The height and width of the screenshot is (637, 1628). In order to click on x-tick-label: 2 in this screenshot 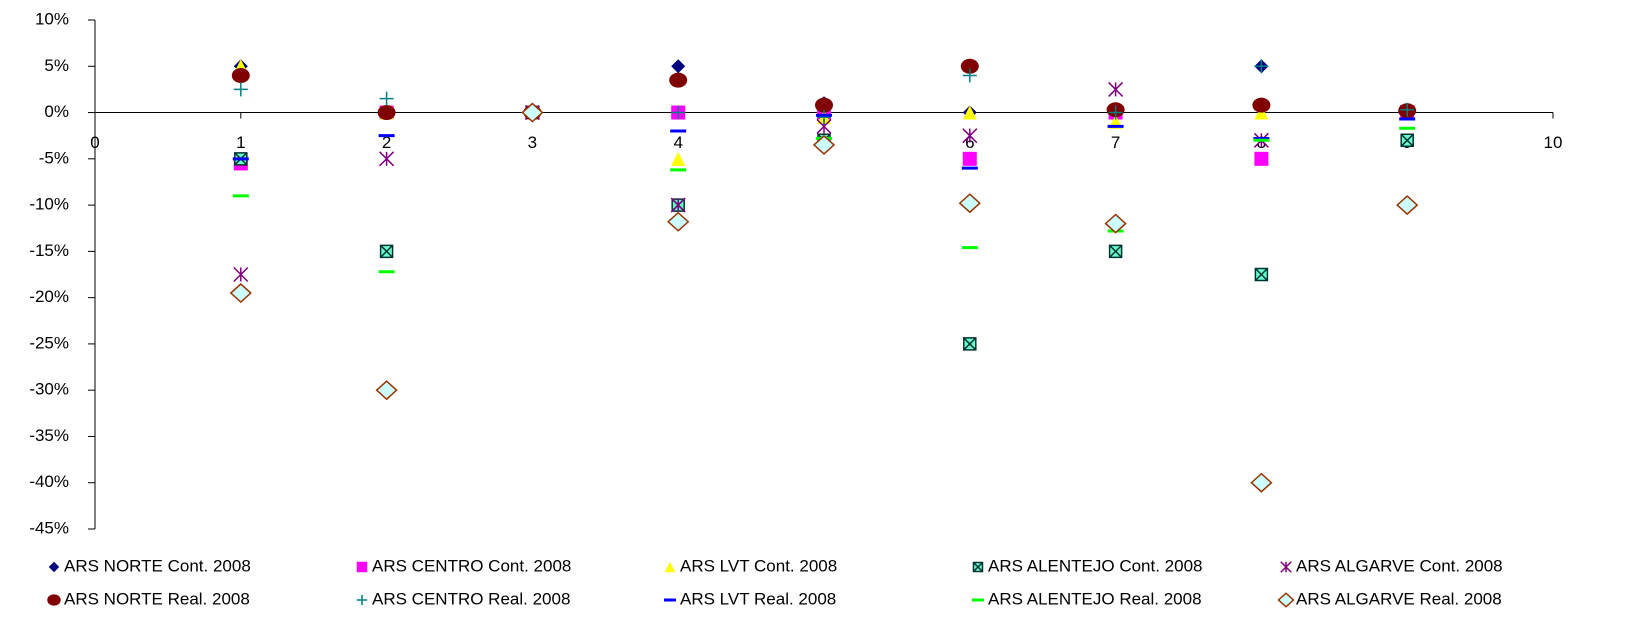, I will do `click(386, 142)`.